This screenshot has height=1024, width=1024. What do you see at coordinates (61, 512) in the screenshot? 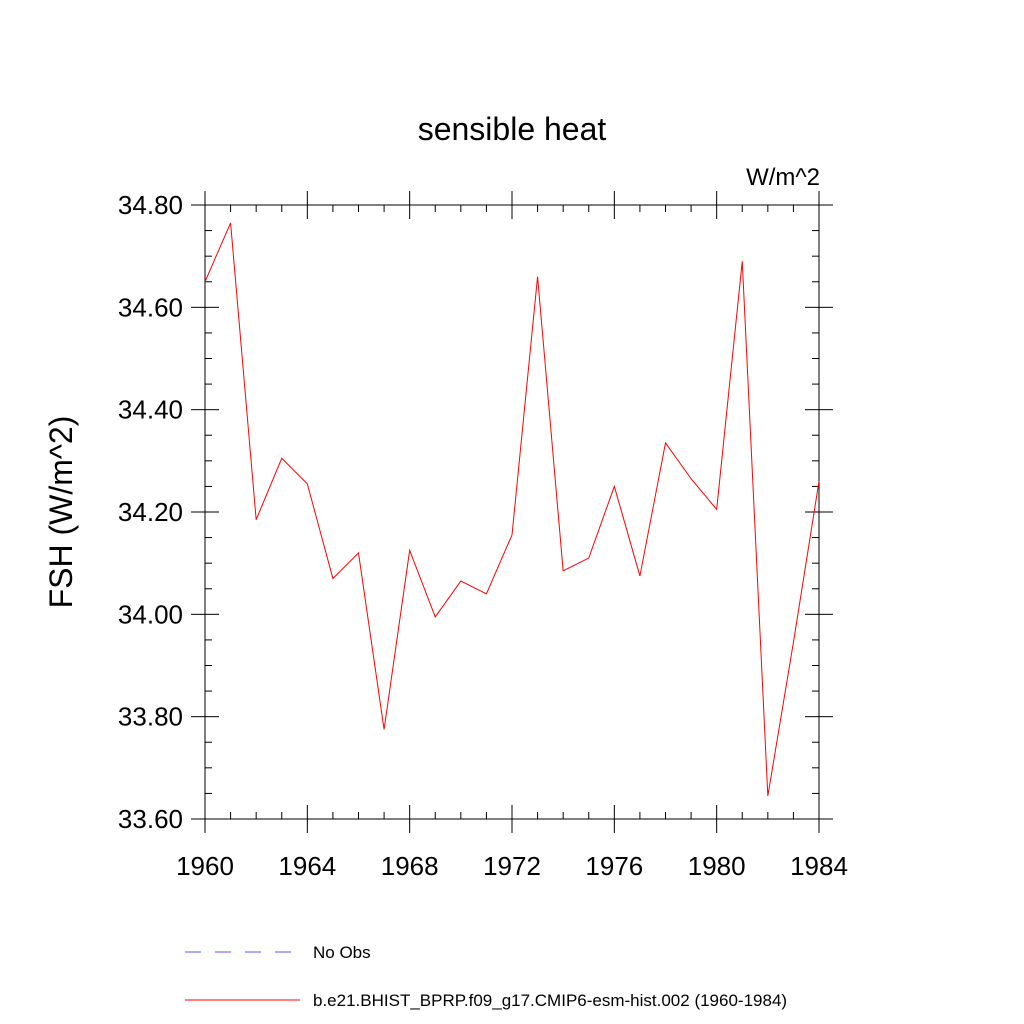
I see `y-axis-title: FSH (W/m^2)` at bounding box center [61, 512].